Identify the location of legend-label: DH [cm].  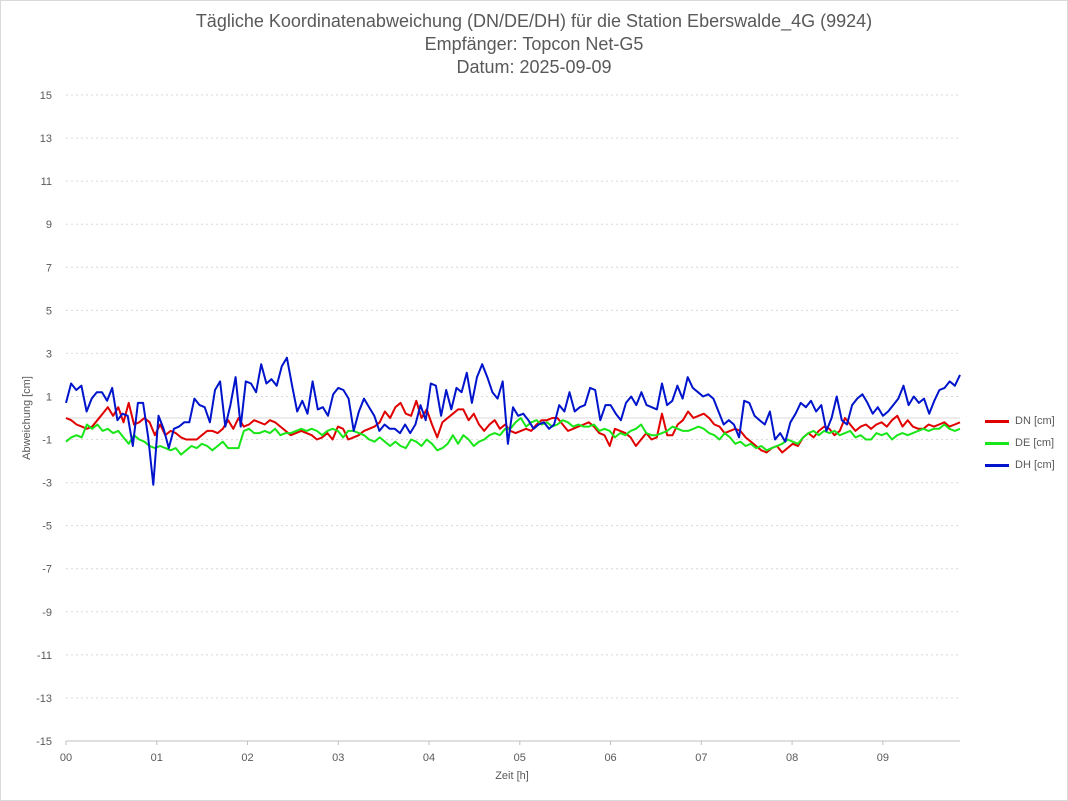
(1035, 465).